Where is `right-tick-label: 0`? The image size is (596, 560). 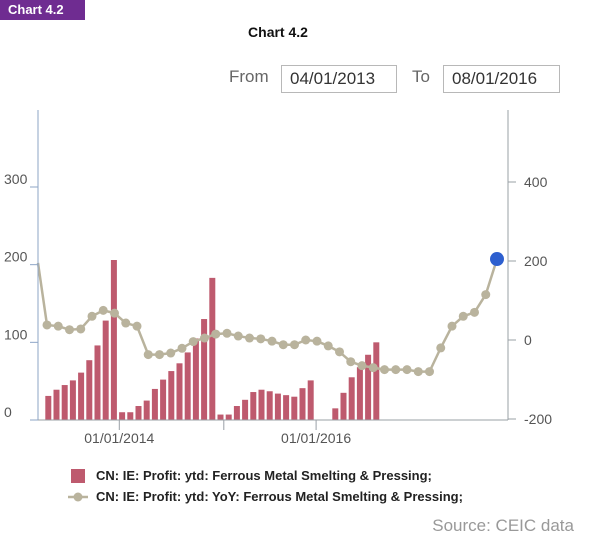
right-tick-label: 0 is located at coordinates (528, 340).